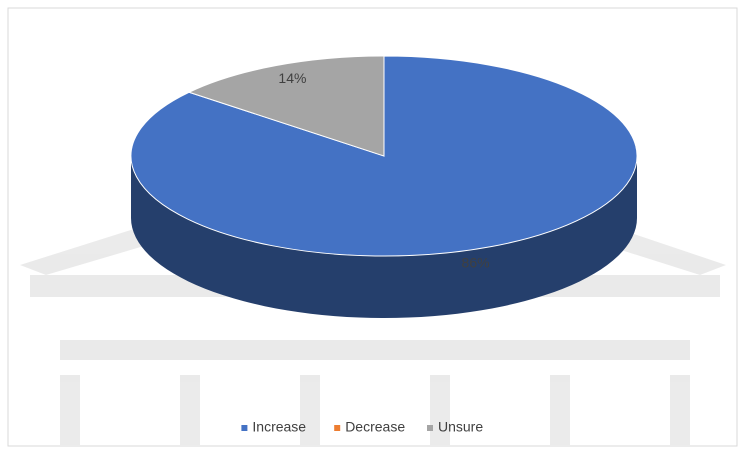 Image resolution: width=746 pixels, height=453 pixels. Describe the element at coordinates (375, 427) in the screenshot. I see `legend-label: Decrease` at that location.